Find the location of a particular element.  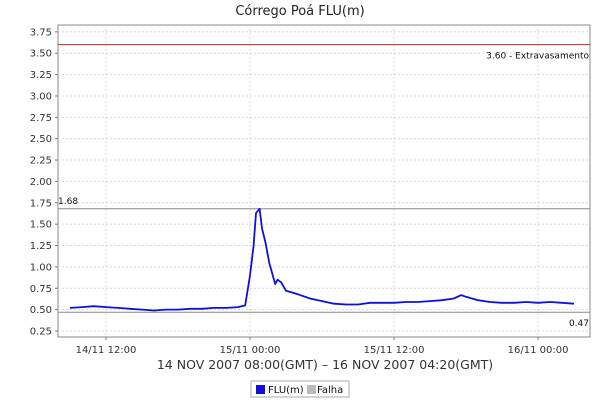

x-tick-label: 15/11 12:00 is located at coordinates (394, 350).